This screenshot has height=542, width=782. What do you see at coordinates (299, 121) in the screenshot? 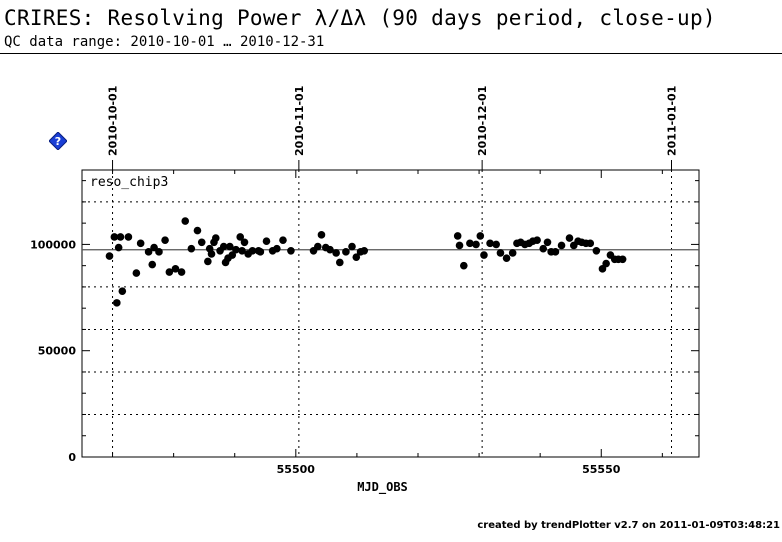
I see `date-marker-label: 2010-11-01` at bounding box center [299, 121].